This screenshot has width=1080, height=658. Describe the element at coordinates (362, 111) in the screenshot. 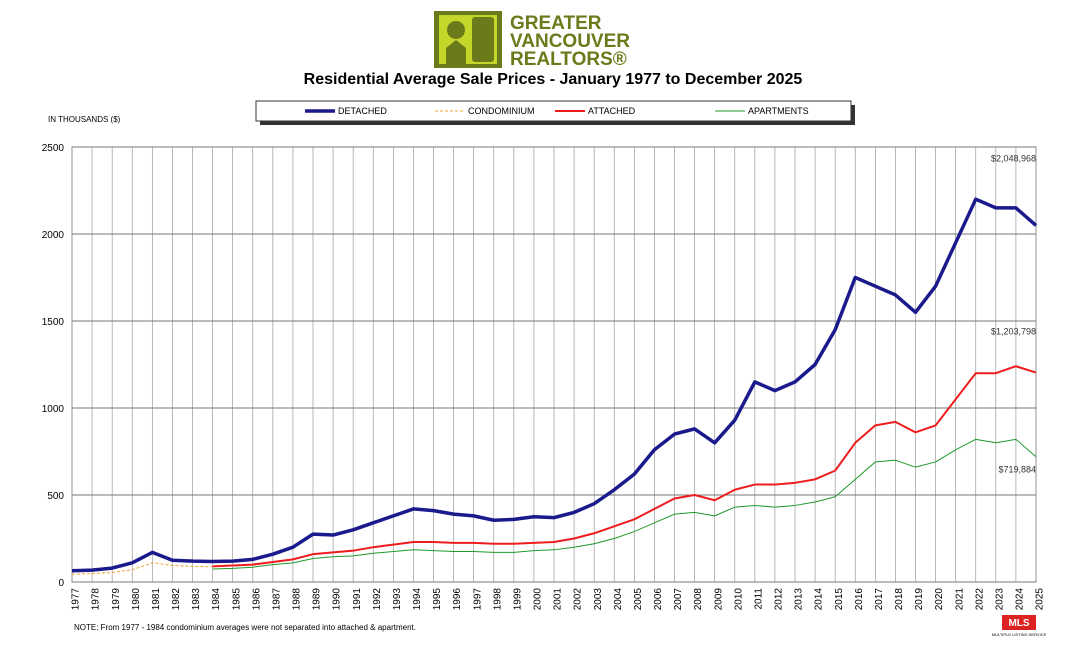

I see `legend-label: DETACHED` at that location.